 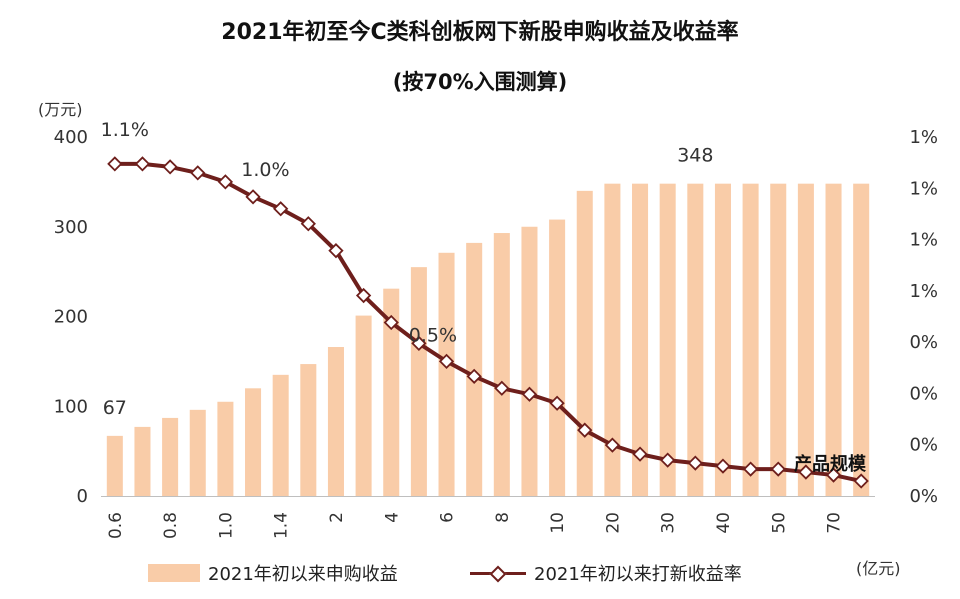 What do you see at coordinates (835, 523) in the screenshot?
I see `x-tick-label: 70` at bounding box center [835, 523].